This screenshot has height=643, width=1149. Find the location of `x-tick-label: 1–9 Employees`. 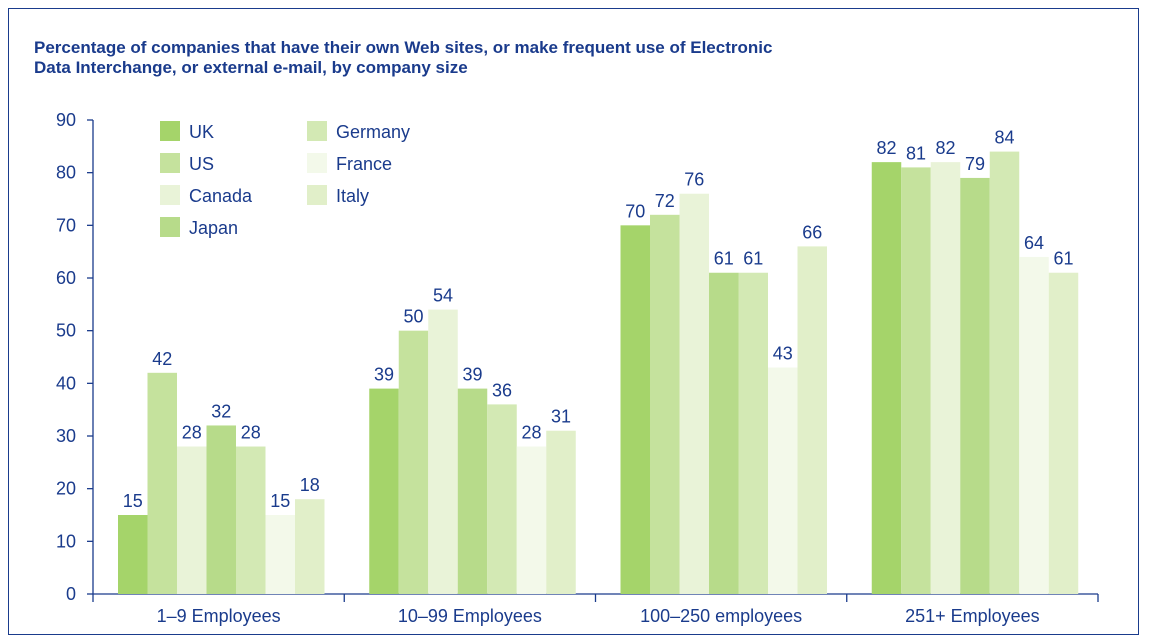

x-tick-label: 1–9 Employees is located at coordinates (219, 616).